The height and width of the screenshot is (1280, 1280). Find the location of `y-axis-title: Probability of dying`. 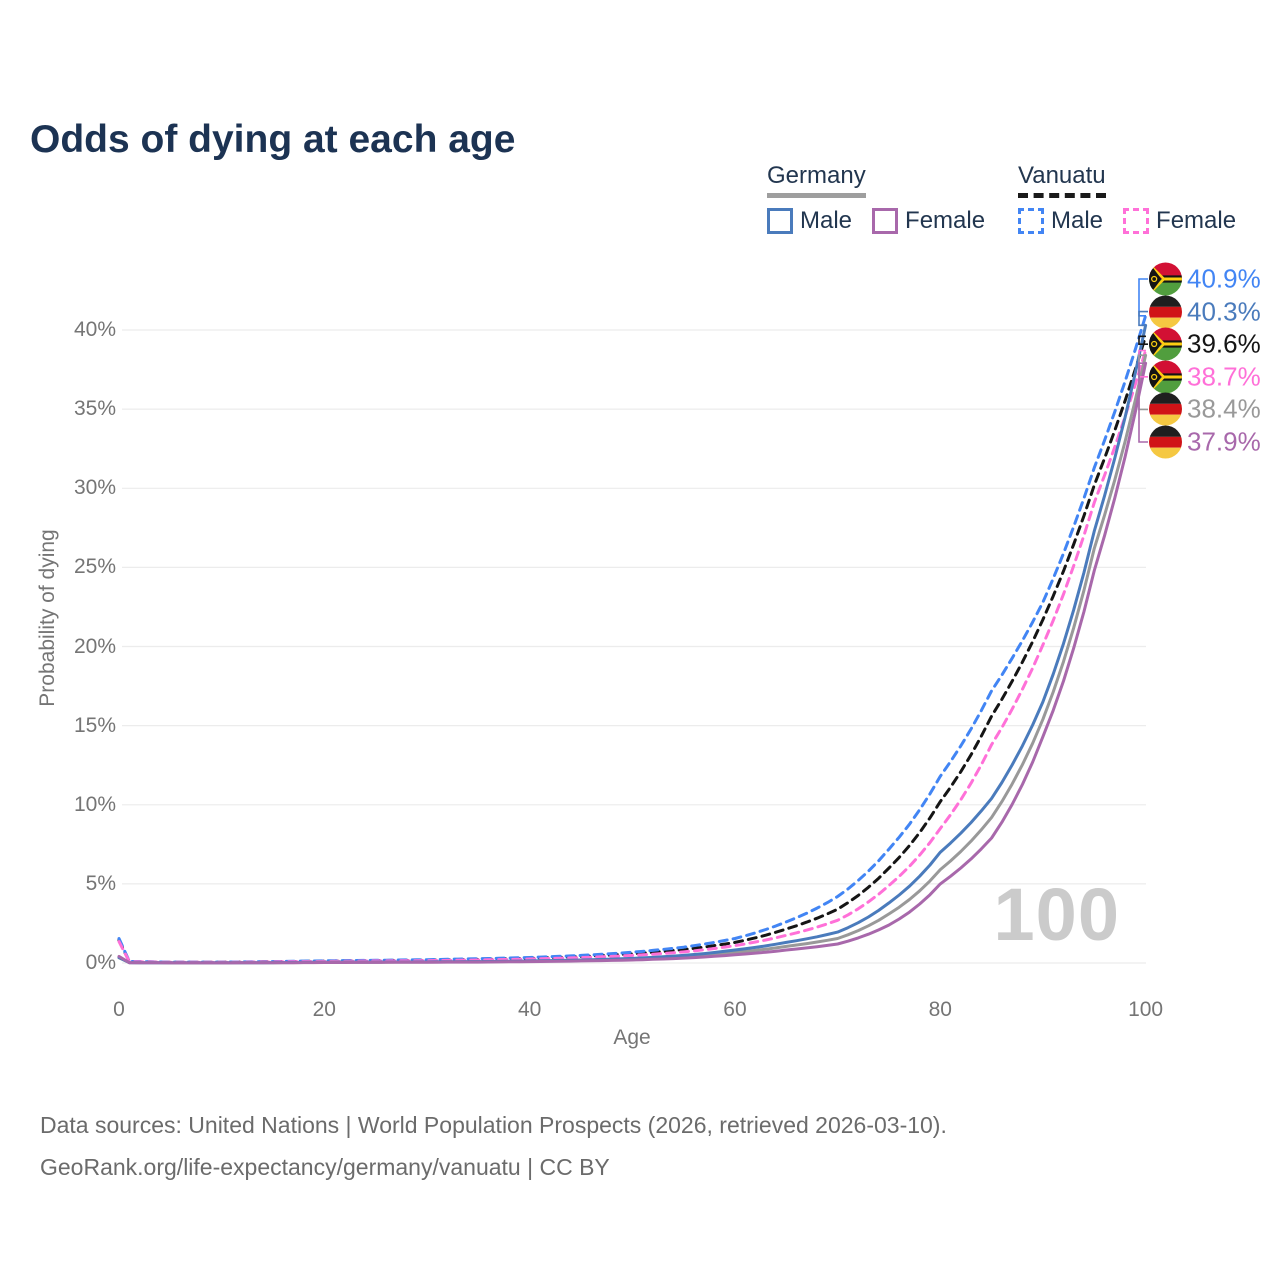

y-axis-title: Probability of dying is located at coordinates (47, 618).